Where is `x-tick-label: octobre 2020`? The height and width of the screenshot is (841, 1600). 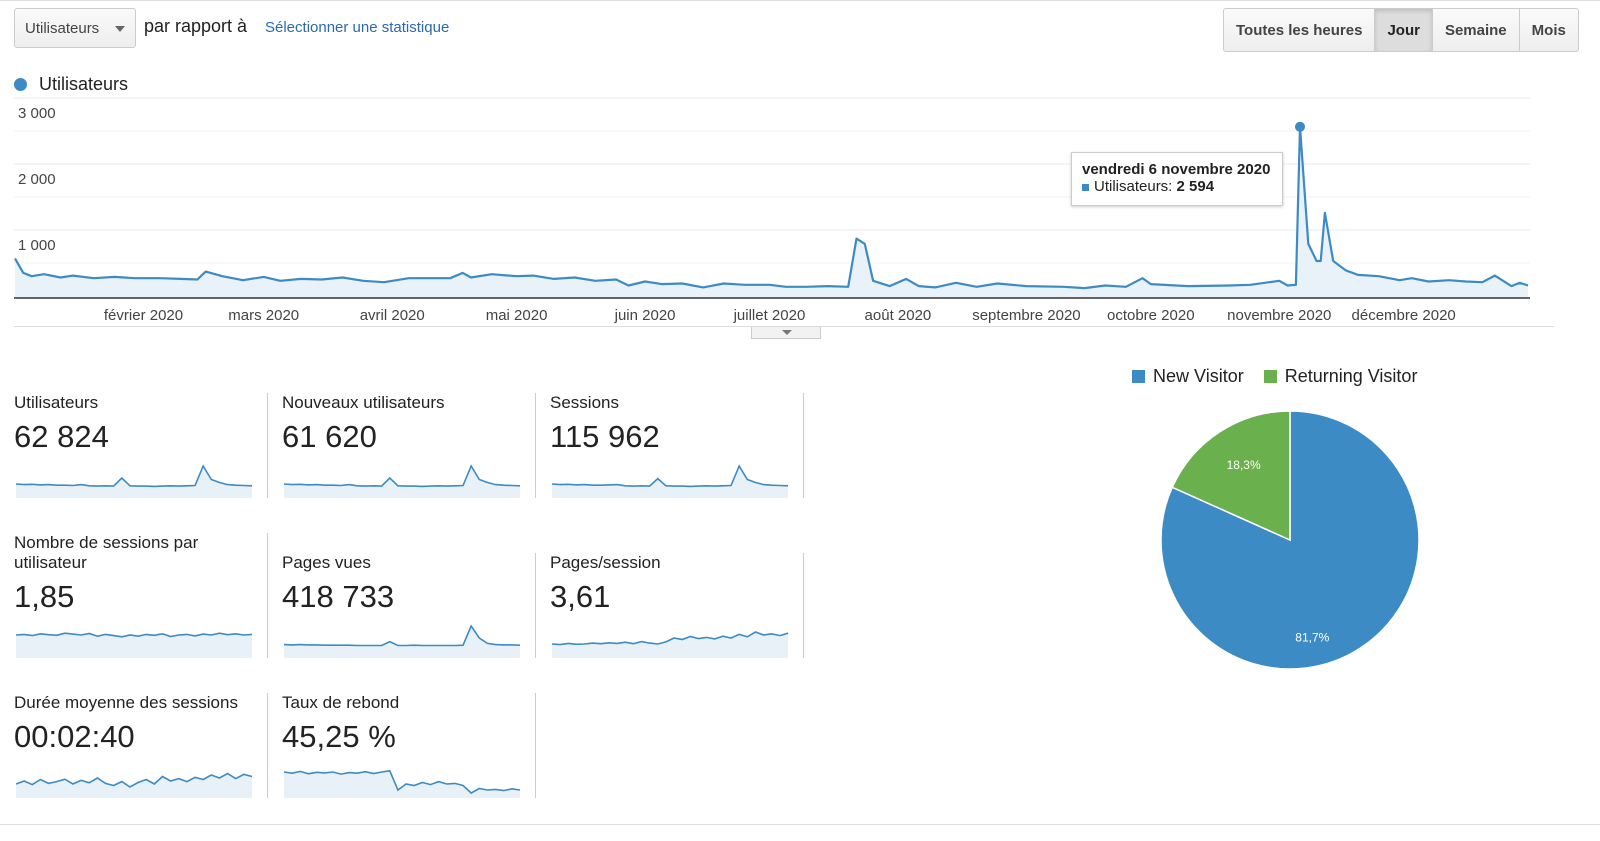
x-tick-label: octobre 2020 is located at coordinates (1151, 315).